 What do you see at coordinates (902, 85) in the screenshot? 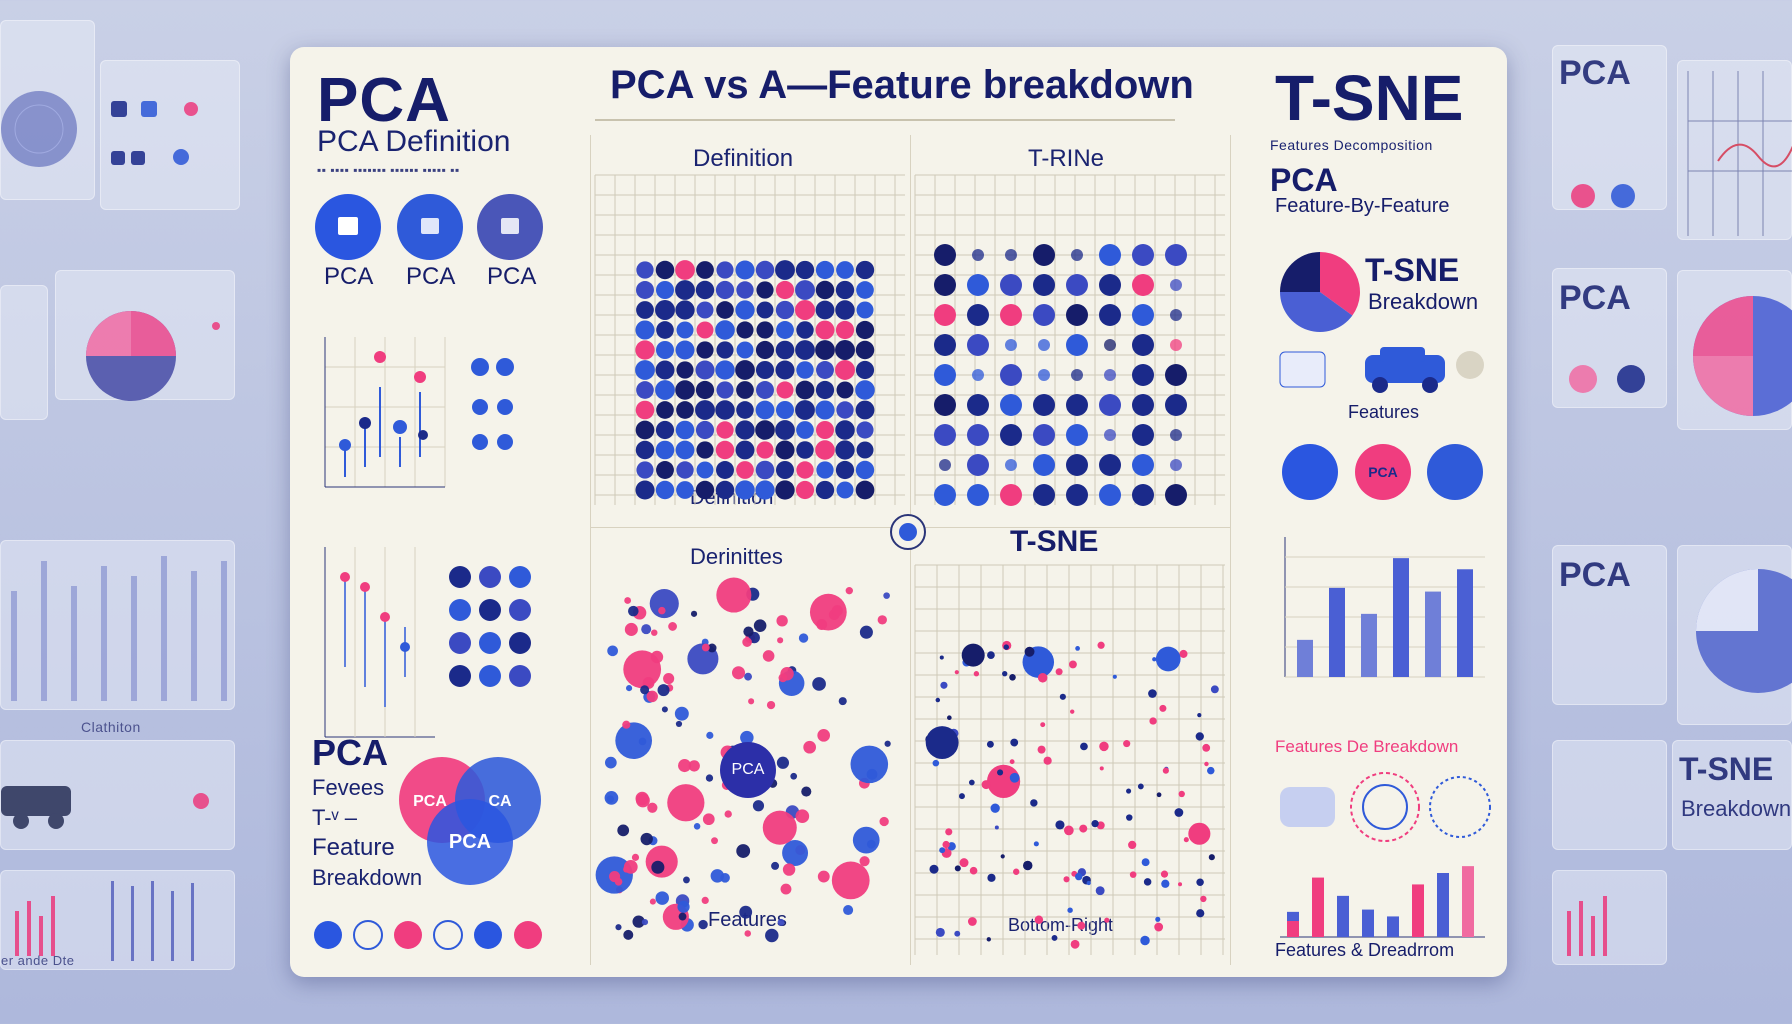
I see `page-title: PCA vs A—Feature breakdown` at bounding box center [902, 85].